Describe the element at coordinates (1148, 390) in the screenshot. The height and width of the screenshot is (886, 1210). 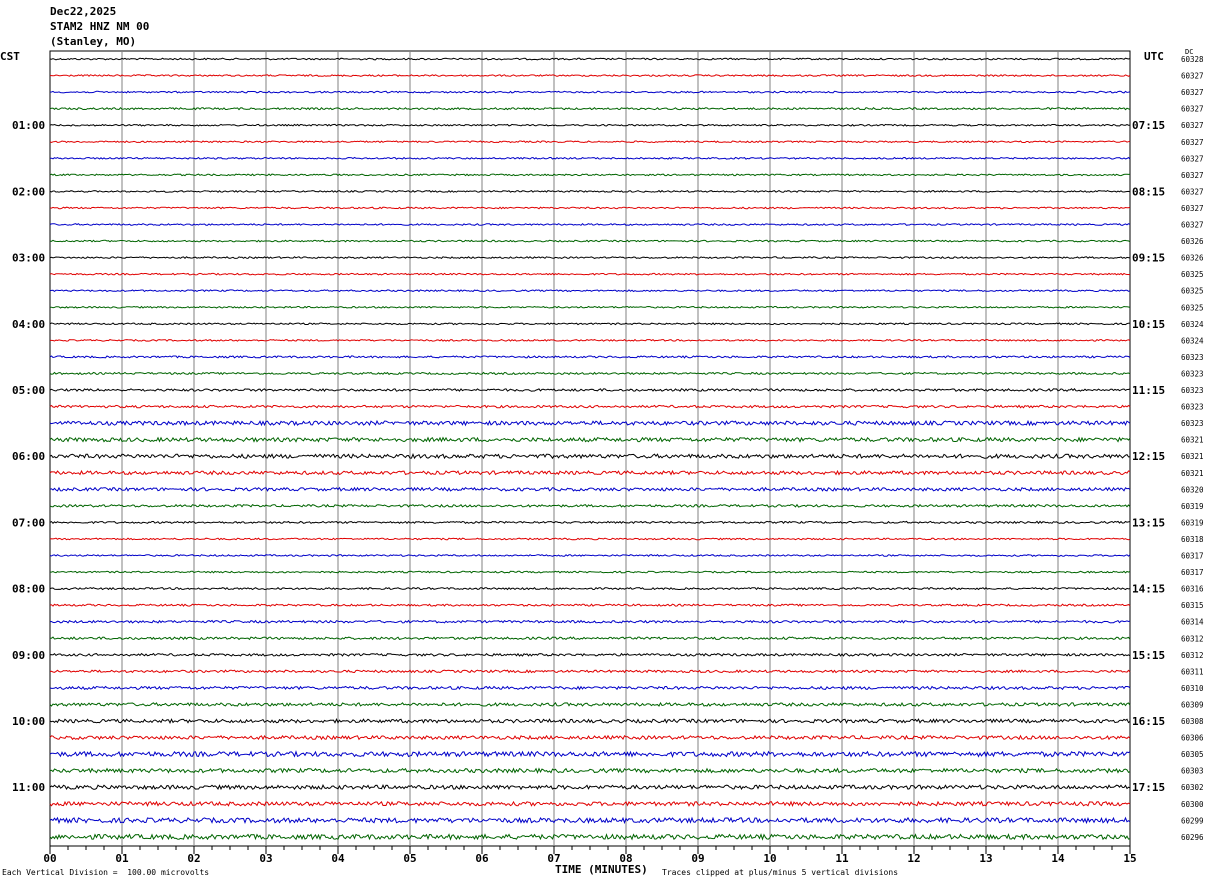
I see `right-hour-label: 11:15` at that location.